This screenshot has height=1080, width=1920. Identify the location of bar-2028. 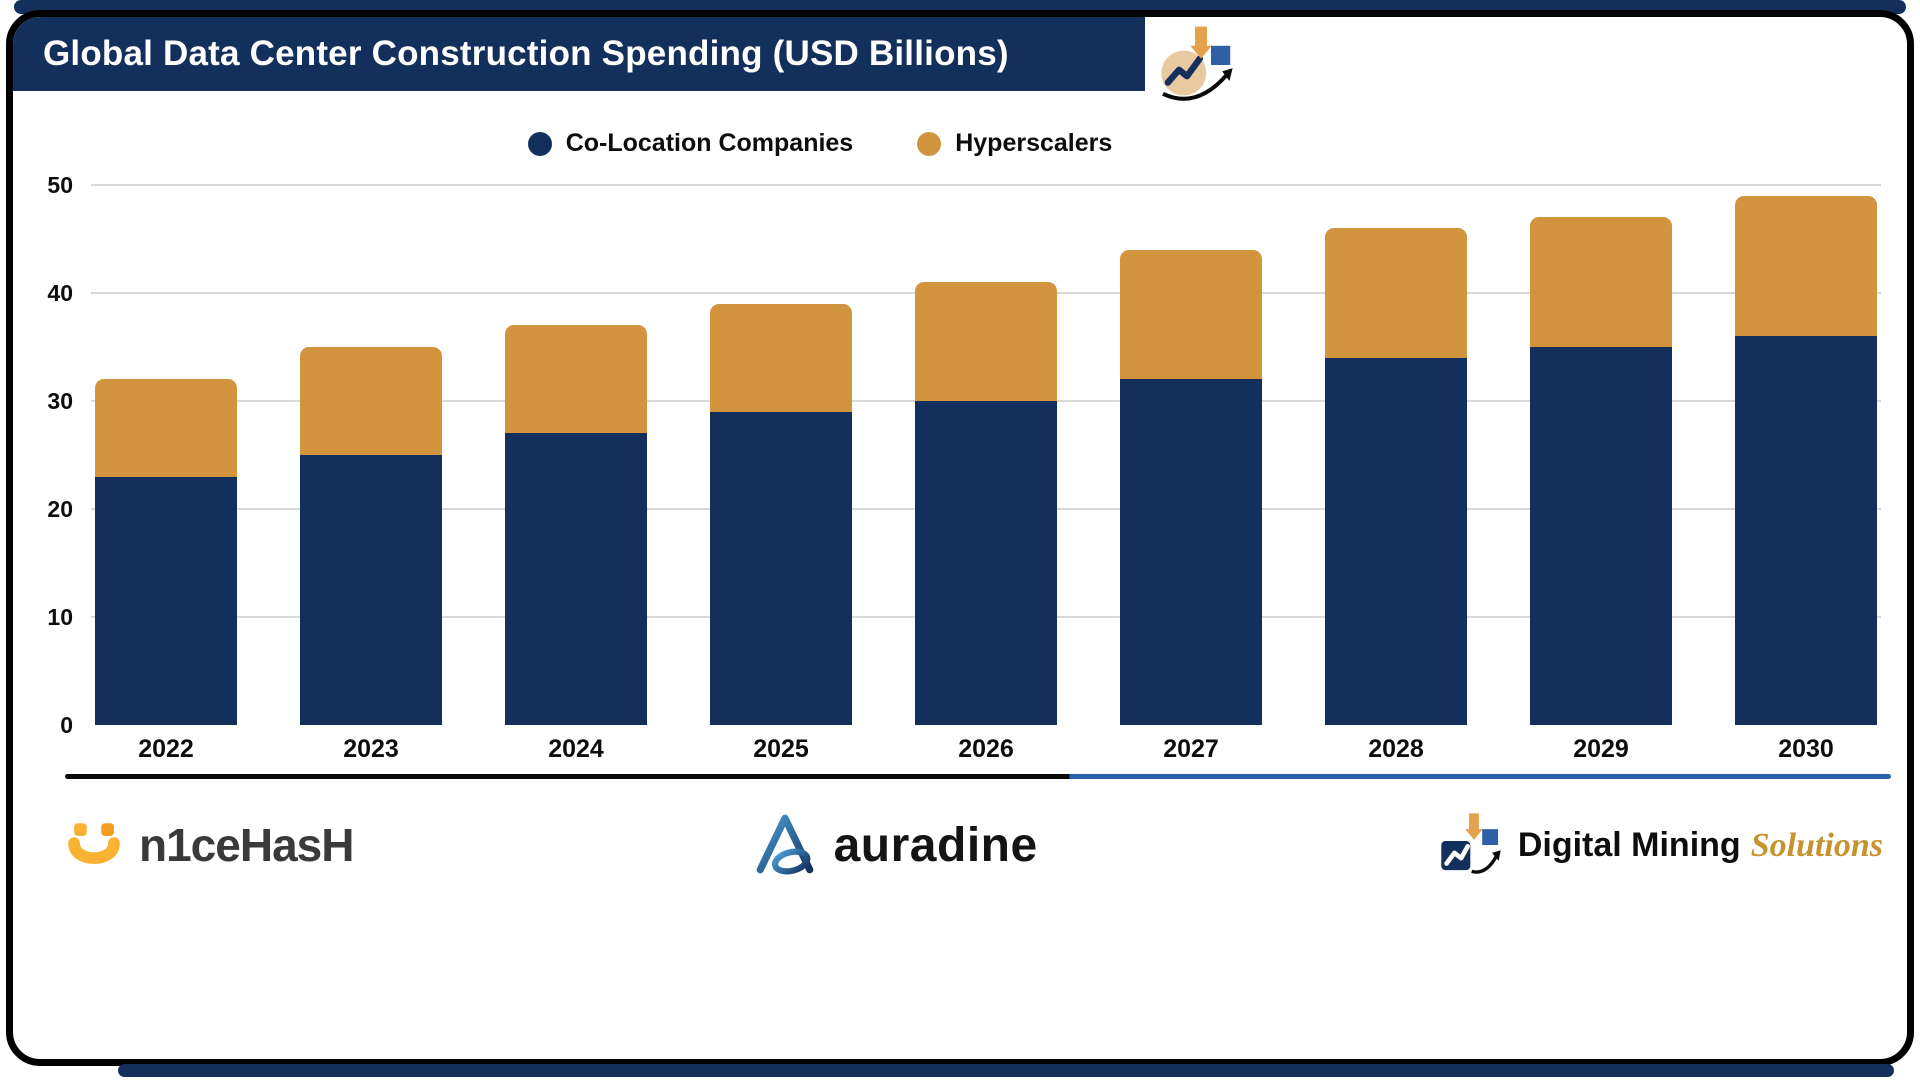
(1396, 455).